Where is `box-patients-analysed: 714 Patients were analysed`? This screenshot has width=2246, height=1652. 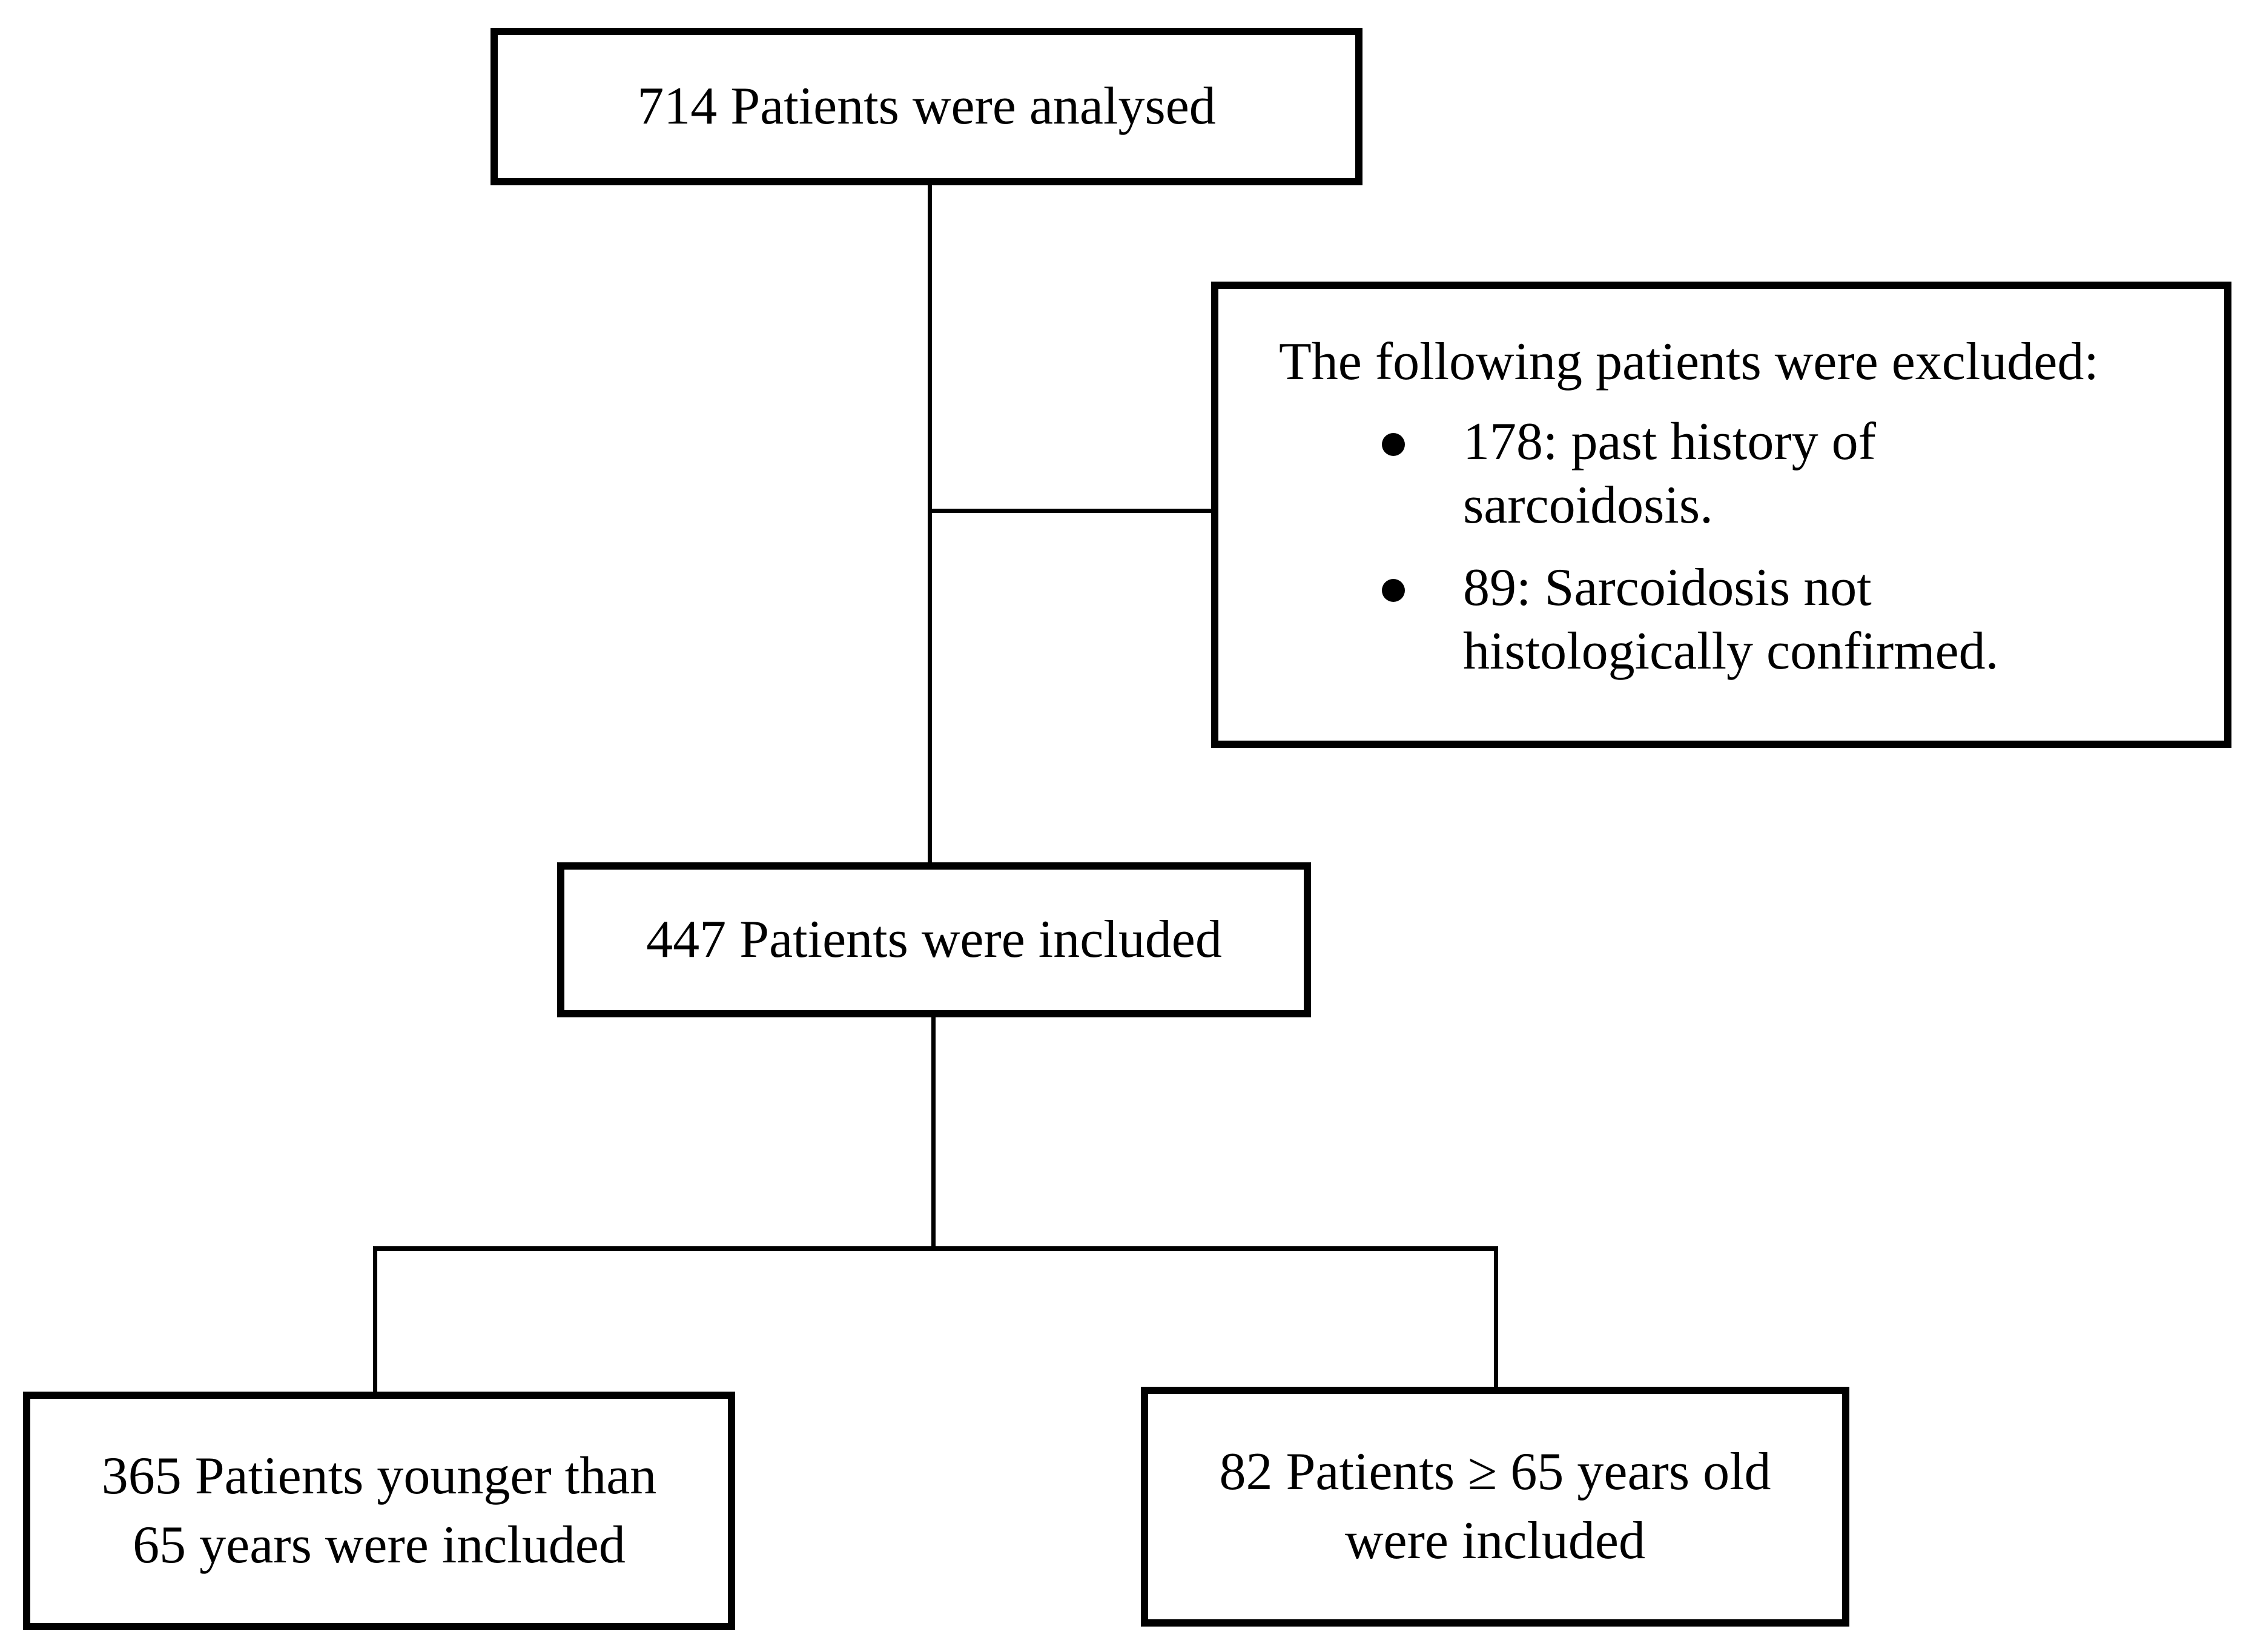
box-patients-analysed: 714 Patients were analysed is located at coordinates (926, 106).